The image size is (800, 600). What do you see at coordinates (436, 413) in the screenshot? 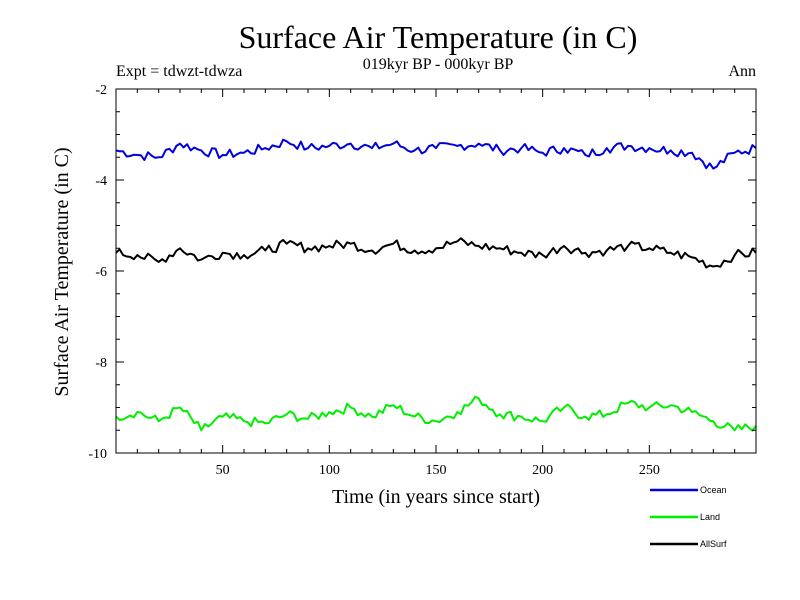
I see `series-line-land` at bounding box center [436, 413].